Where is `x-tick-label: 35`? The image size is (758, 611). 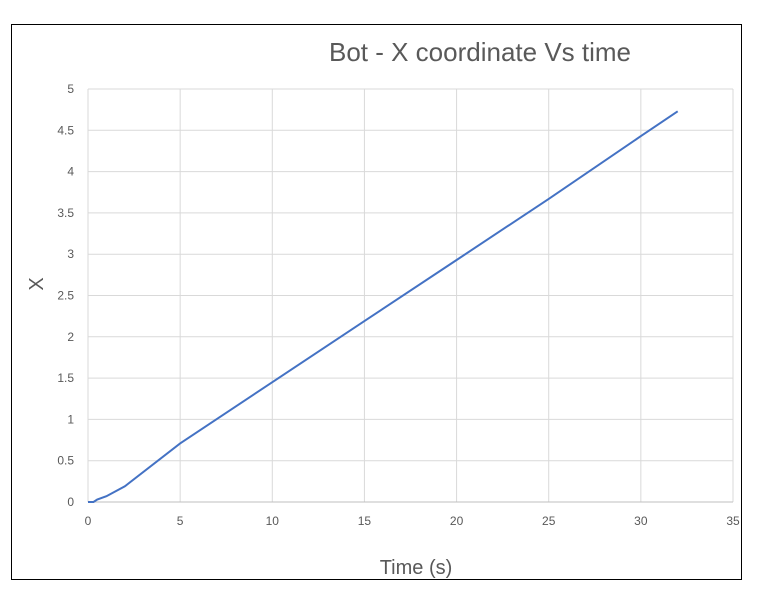
x-tick-label: 35 is located at coordinates (733, 521).